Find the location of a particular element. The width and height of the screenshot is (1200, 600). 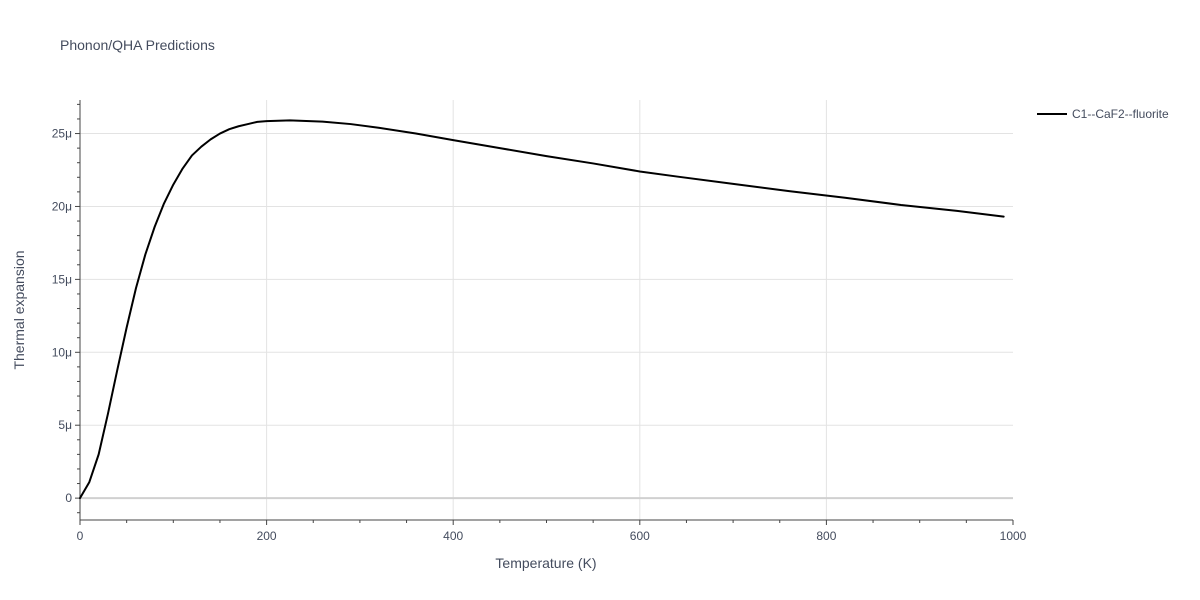

x-tick-label: 1000 is located at coordinates (1013, 536).